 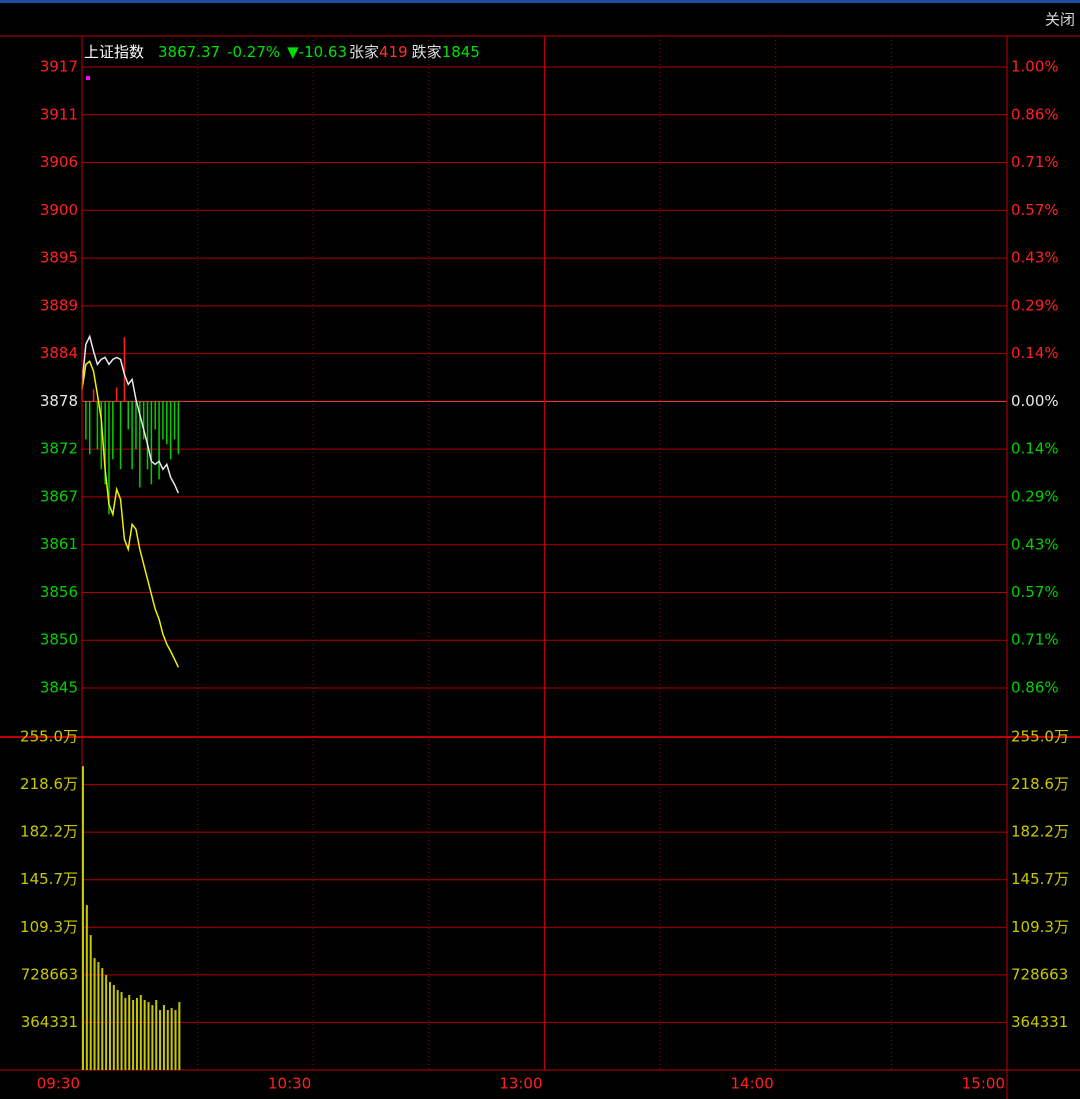 What do you see at coordinates (1039, 1022) in the screenshot?
I see `y2-tick-label: 364331` at bounding box center [1039, 1022].